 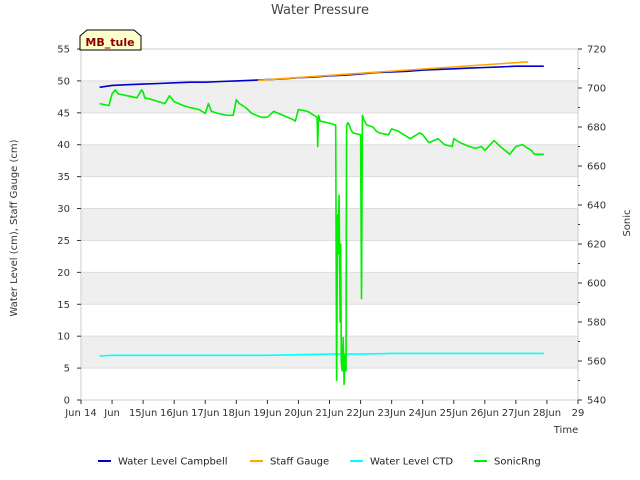 I want to click on legend-label: Staff Gauge, so click(x=299, y=462).